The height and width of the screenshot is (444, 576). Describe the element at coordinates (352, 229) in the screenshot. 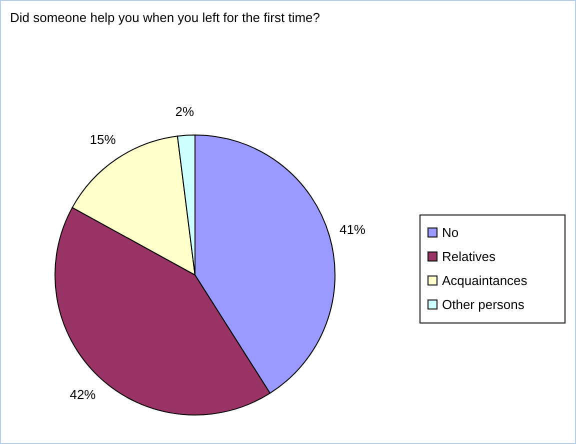

I see `data-label: 41%` at that location.